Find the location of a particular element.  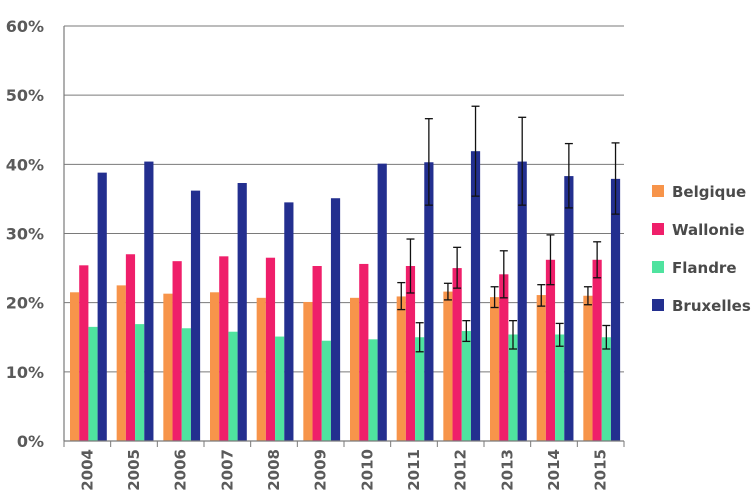

error-bar-bruxelles-2012 is located at coordinates (475, 151).